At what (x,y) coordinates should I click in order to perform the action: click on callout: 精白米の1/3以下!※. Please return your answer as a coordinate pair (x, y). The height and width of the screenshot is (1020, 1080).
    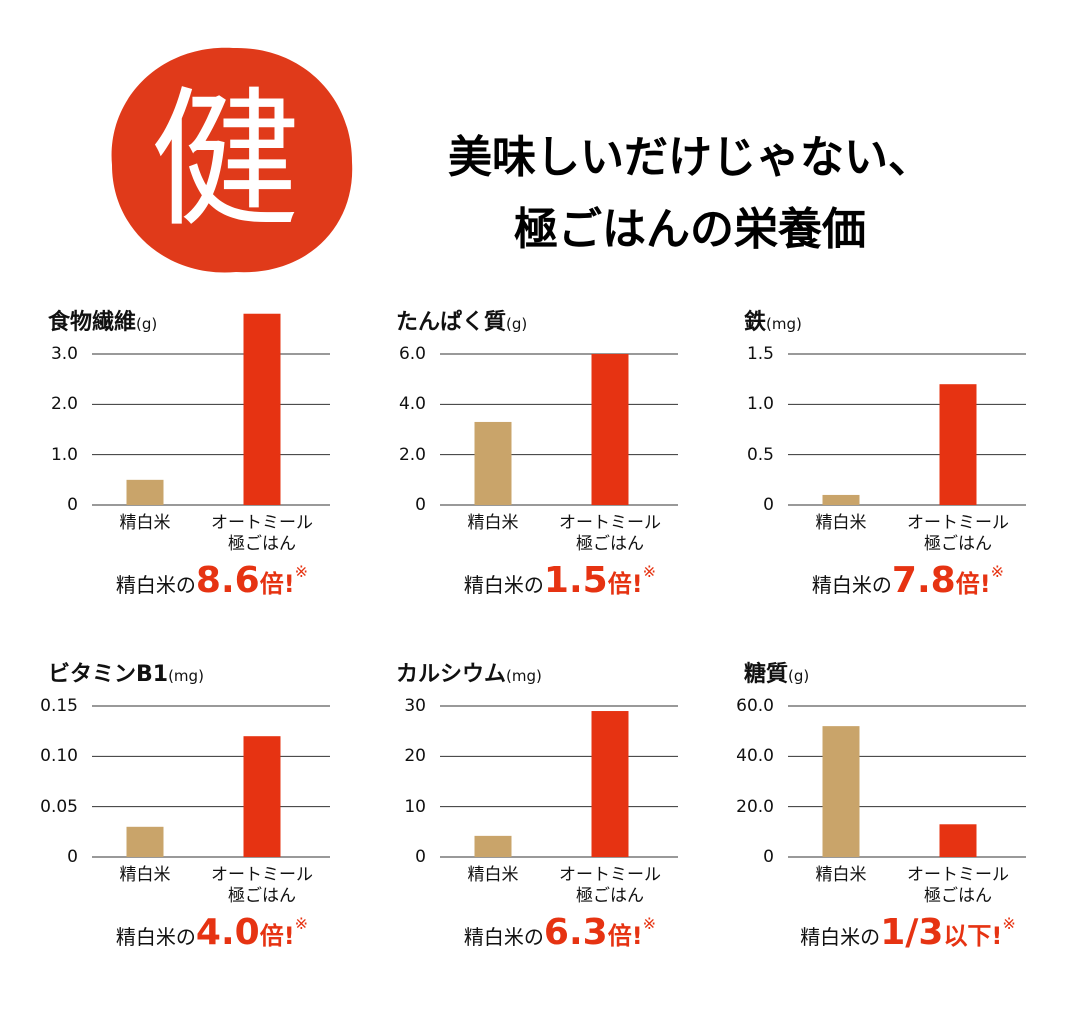
    Looking at the image, I should click on (908, 932).